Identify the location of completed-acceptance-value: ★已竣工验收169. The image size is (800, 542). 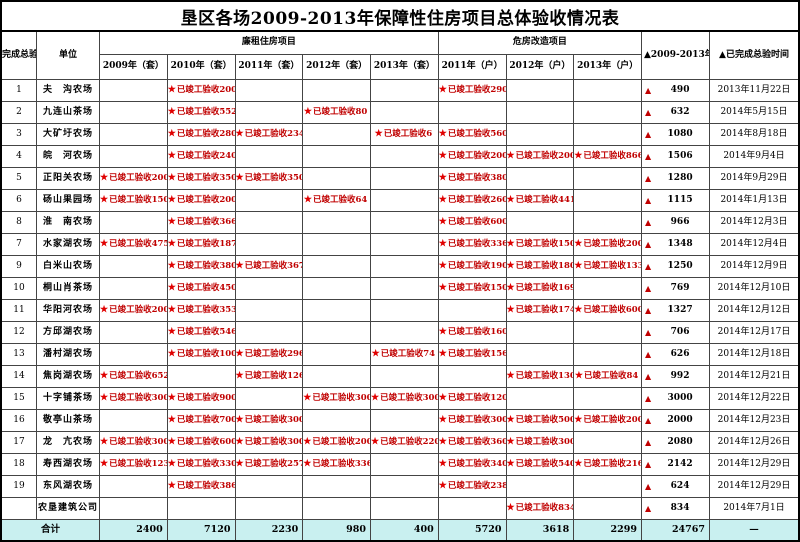
(540, 287).